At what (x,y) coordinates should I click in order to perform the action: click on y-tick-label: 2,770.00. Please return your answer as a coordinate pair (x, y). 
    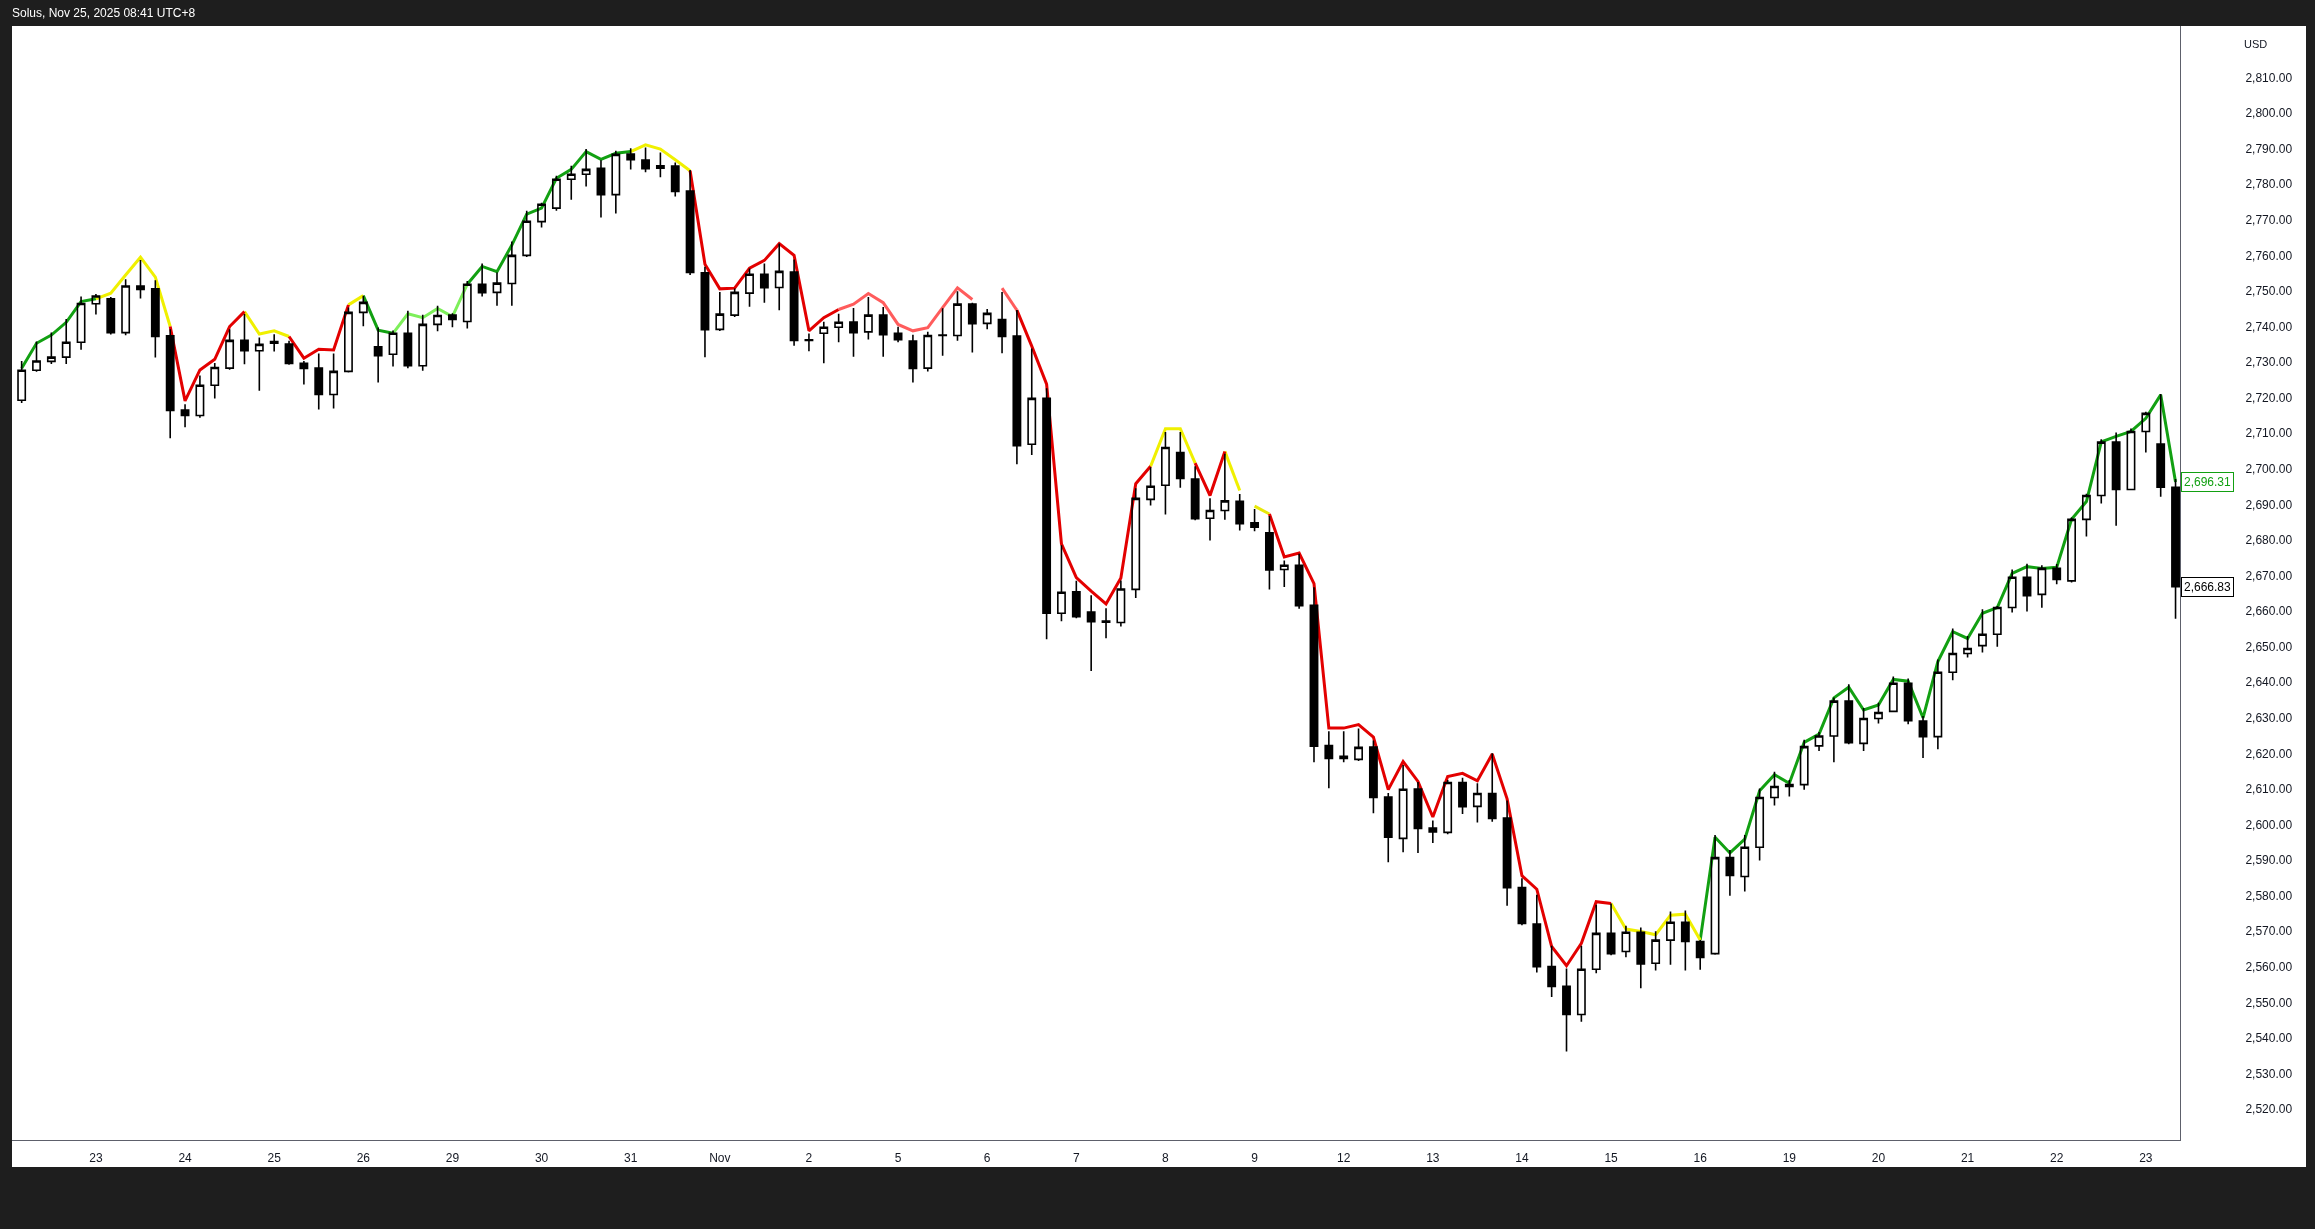
    Looking at the image, I should click on (2269, 220).